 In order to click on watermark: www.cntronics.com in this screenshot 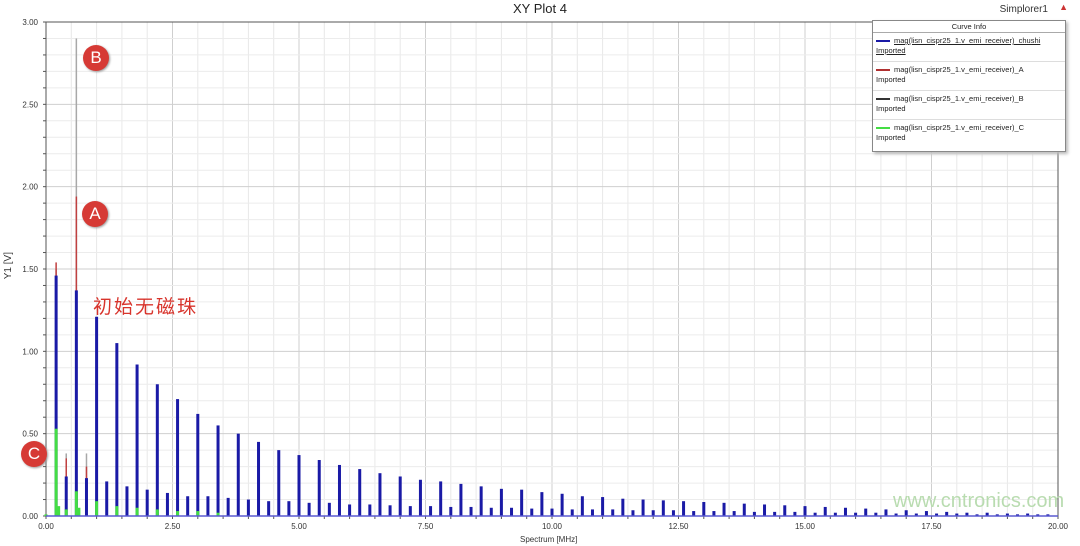, I will do `click(979, 501)`.